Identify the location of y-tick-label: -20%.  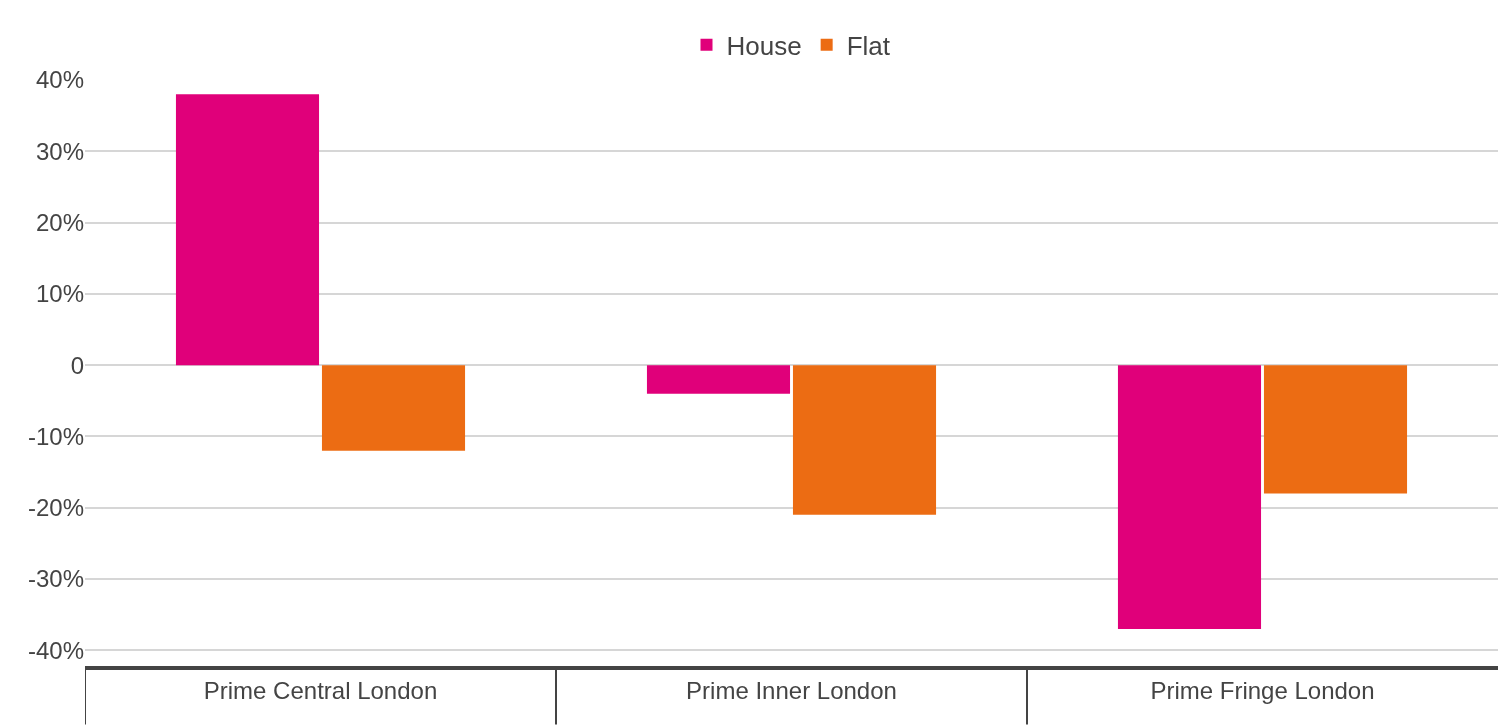
(55, 508).